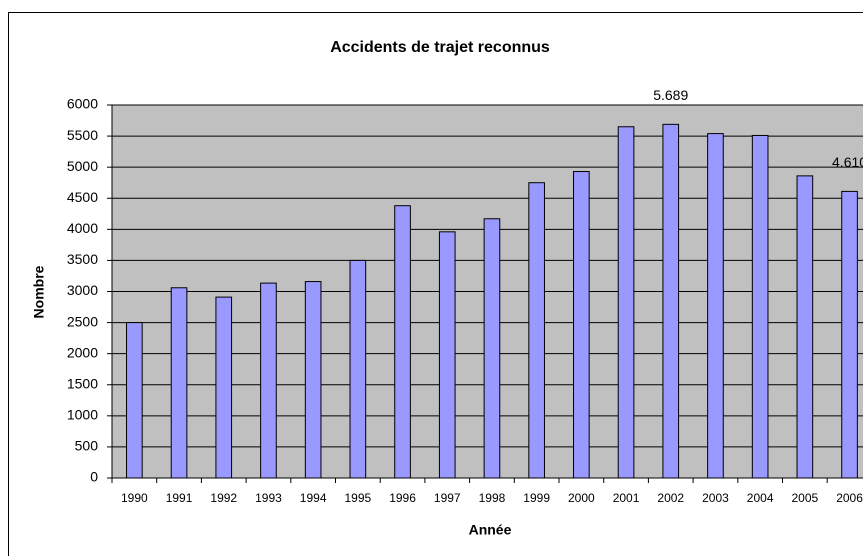 The image size is (863, 556). What do you see at coordinates (82, 321) in the screenshot?
I see `y-tick-label: 2500` at bounding box center [82, 321].